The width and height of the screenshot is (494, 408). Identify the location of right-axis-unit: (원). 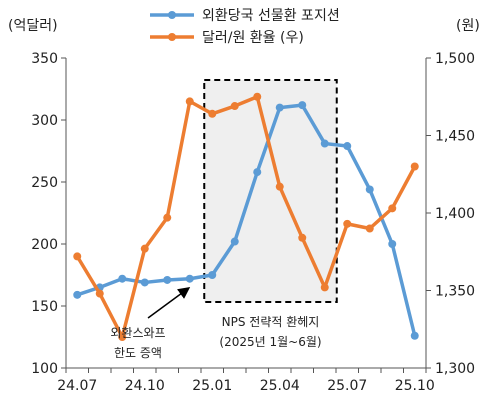
(468, 26).